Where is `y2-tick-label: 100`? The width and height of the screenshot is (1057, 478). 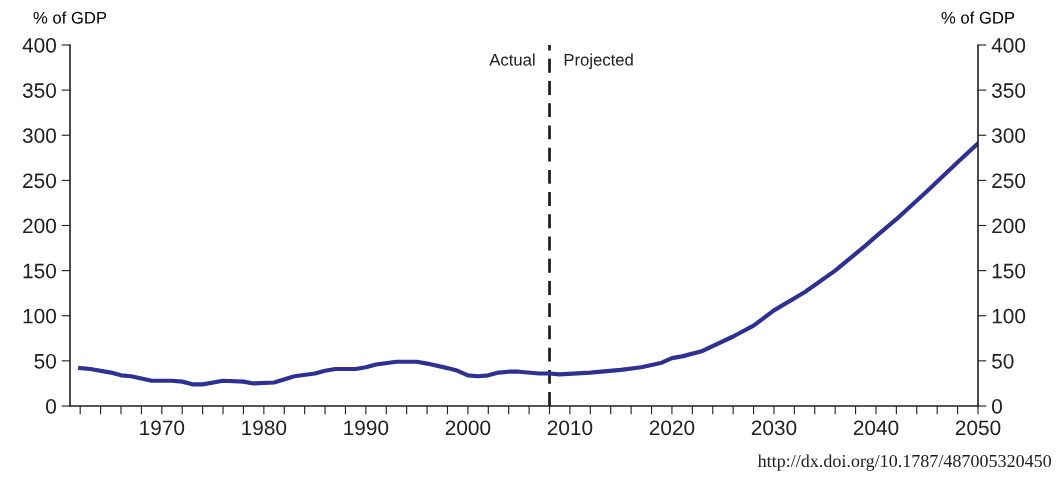 y2-tick-label: 100 is located at coordinates (1009, 316).